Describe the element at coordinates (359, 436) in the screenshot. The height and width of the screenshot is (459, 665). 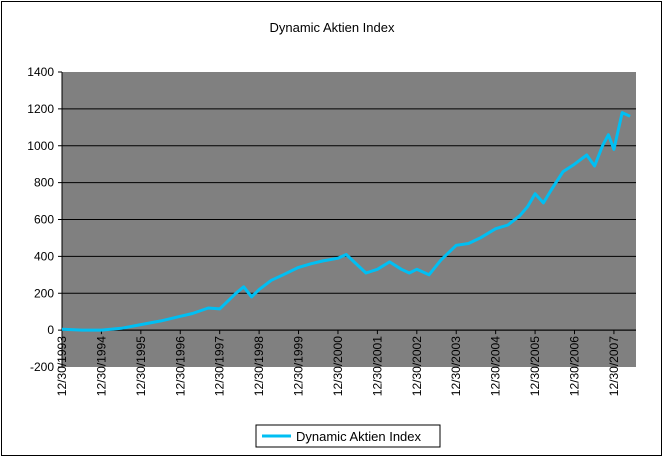
I see `legend-label: Dynamic Aktien Index` at that location.